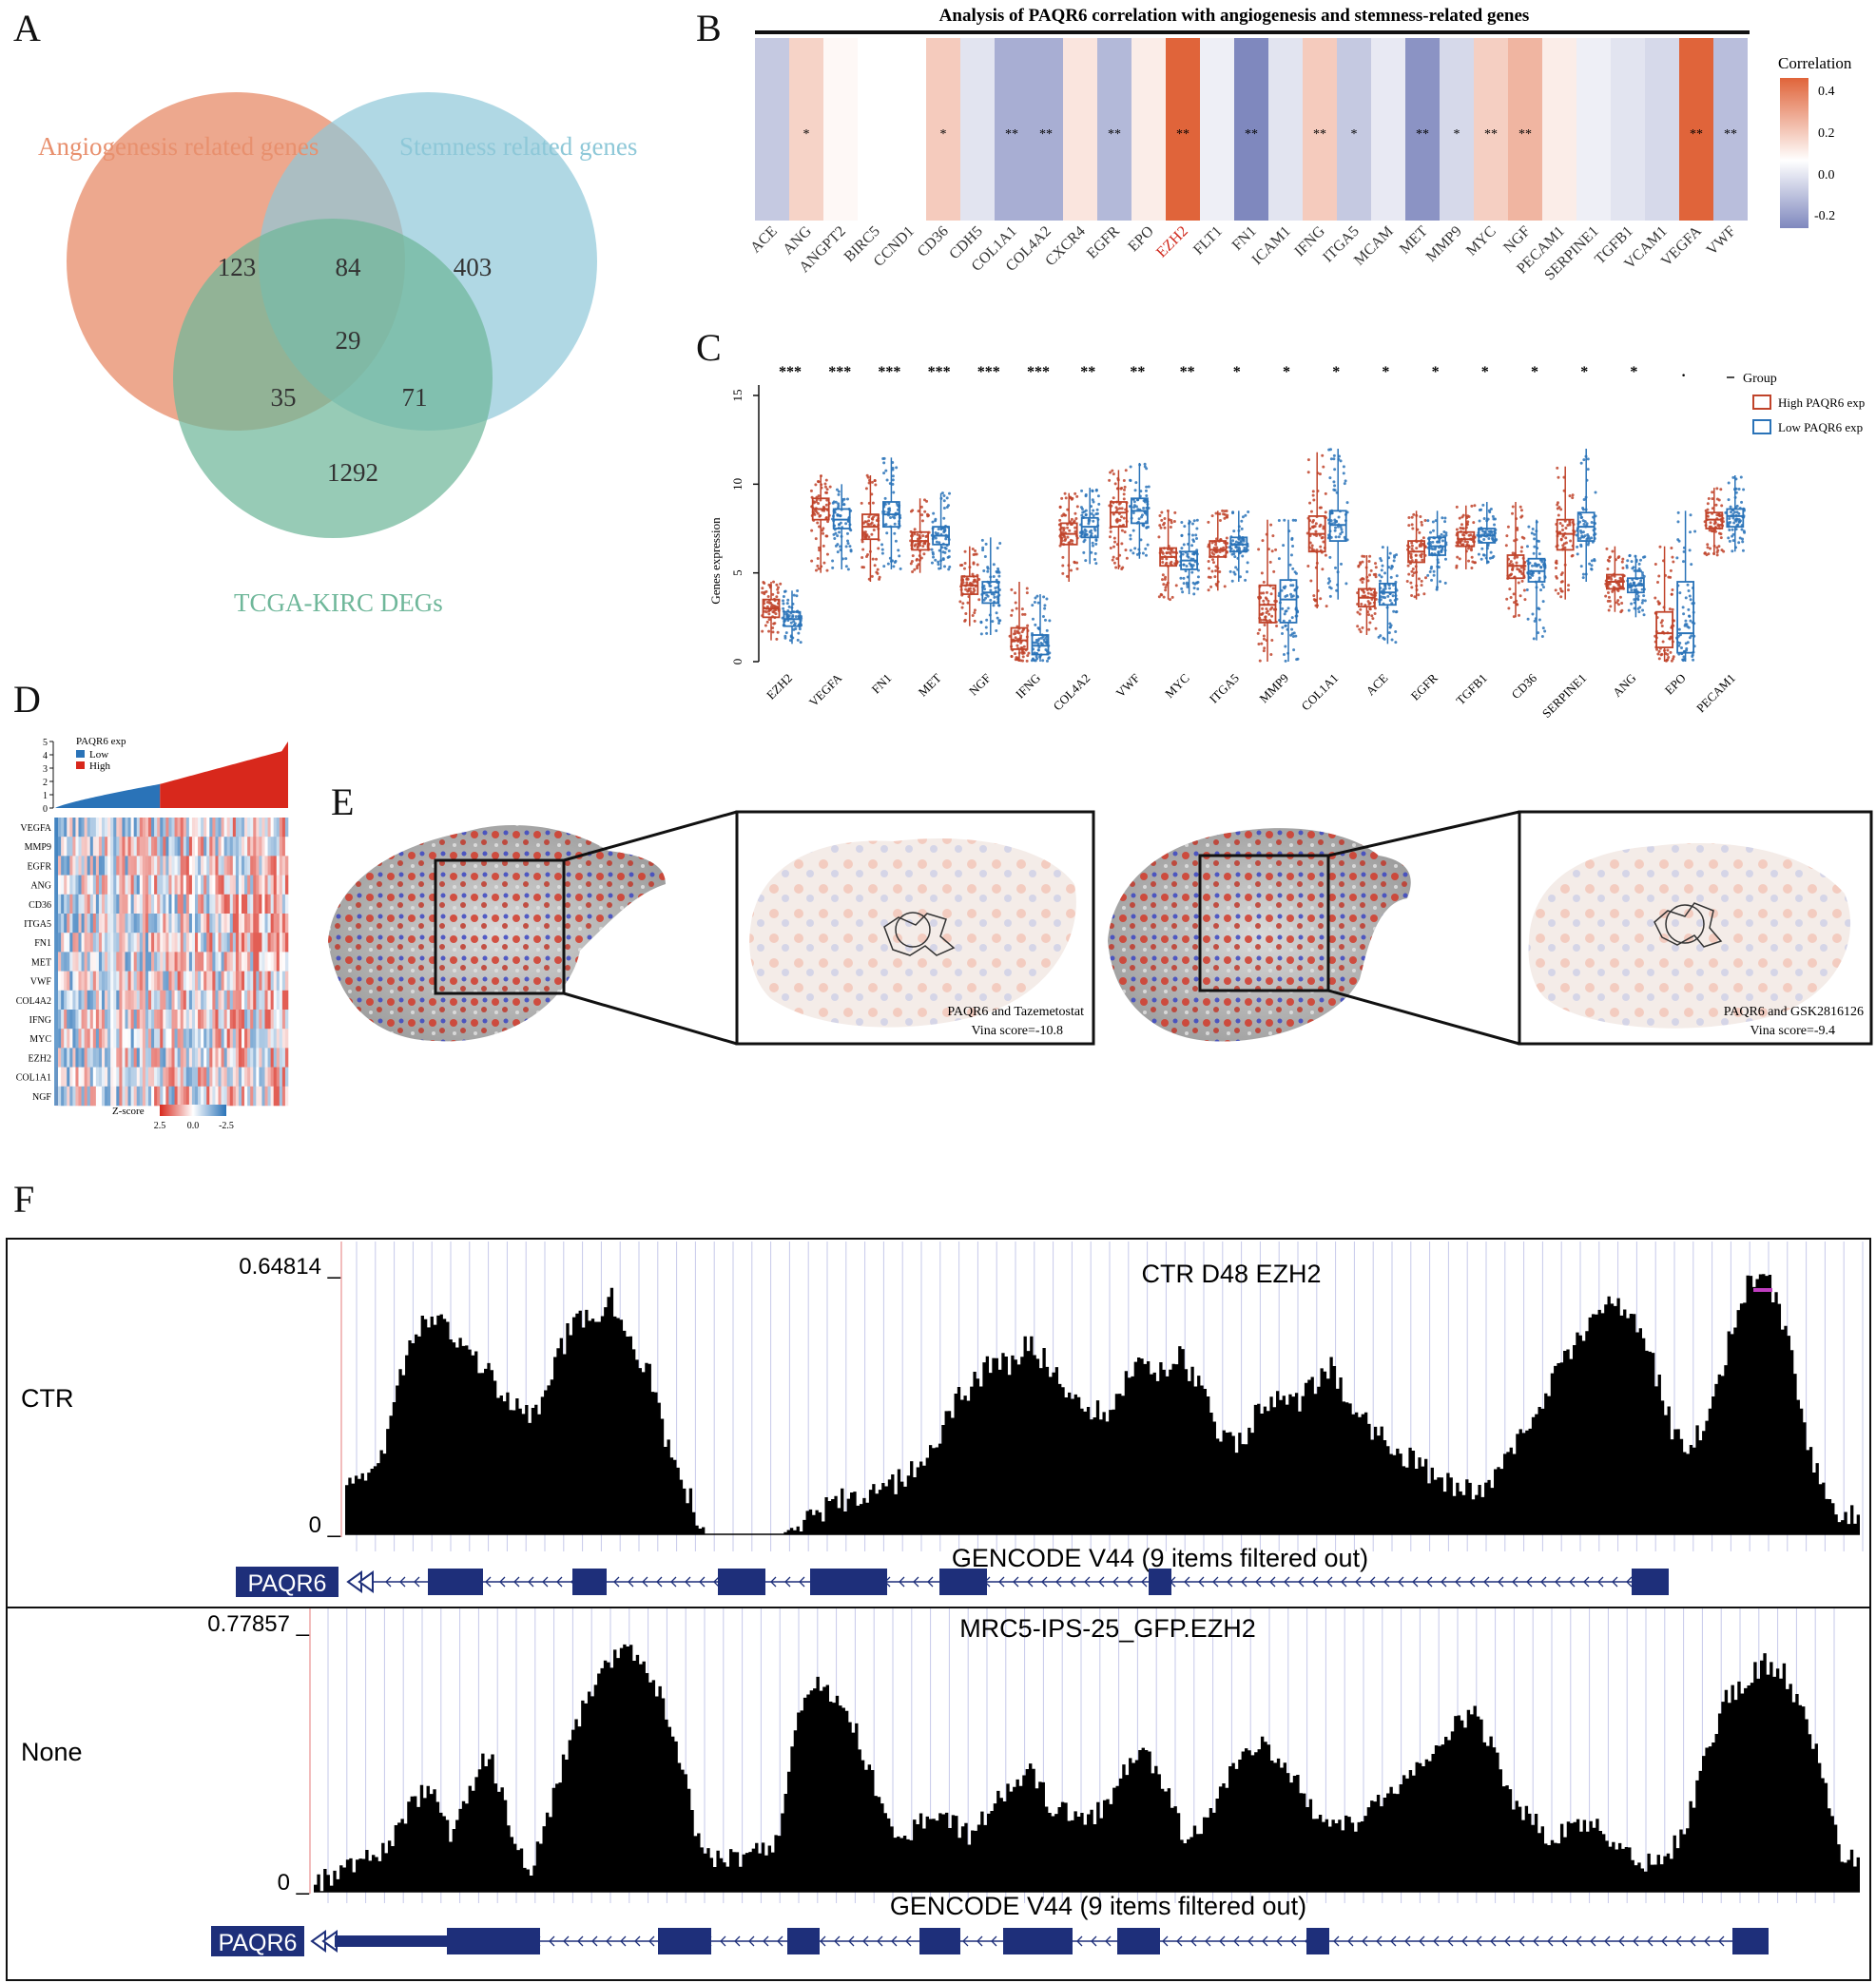  What do you see at coordinates (870, 527) in the screenshot?
I see `box-fn1-high` at bounding box center [870, 527].